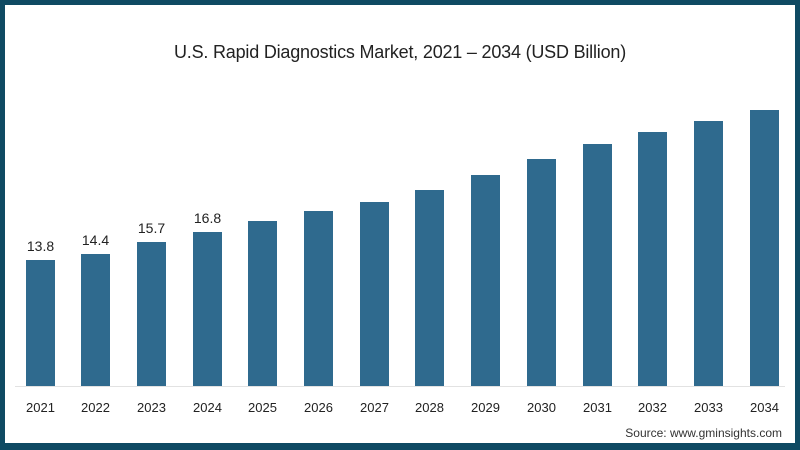  What do you see at coordinates (541, 407) in the screenshot?
I see `x-tick-label: 2030` at bounding box center [541, 407].